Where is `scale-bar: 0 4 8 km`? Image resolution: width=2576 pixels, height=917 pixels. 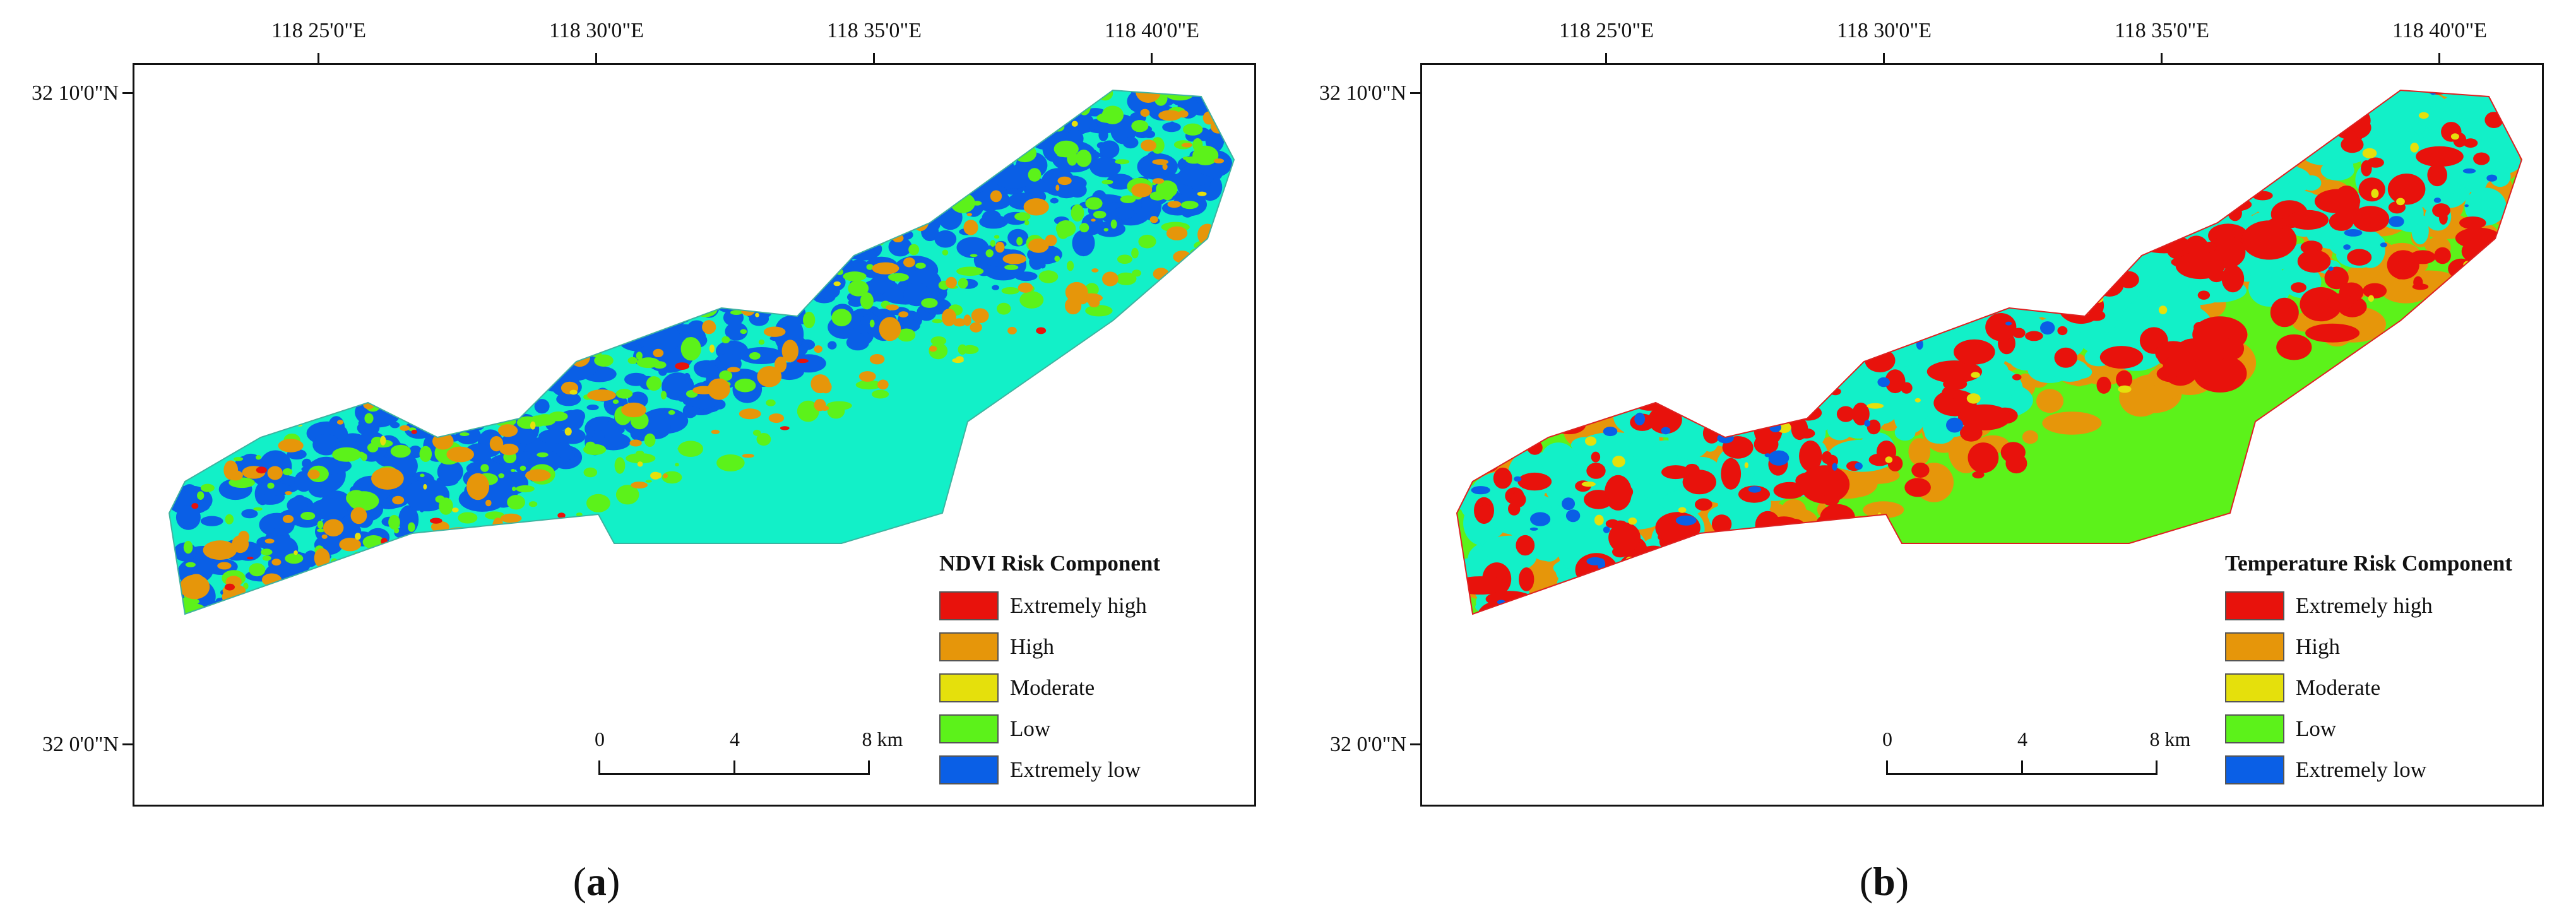
scale-bar: 0 4 8 km is located at coordinates (2036, 762).